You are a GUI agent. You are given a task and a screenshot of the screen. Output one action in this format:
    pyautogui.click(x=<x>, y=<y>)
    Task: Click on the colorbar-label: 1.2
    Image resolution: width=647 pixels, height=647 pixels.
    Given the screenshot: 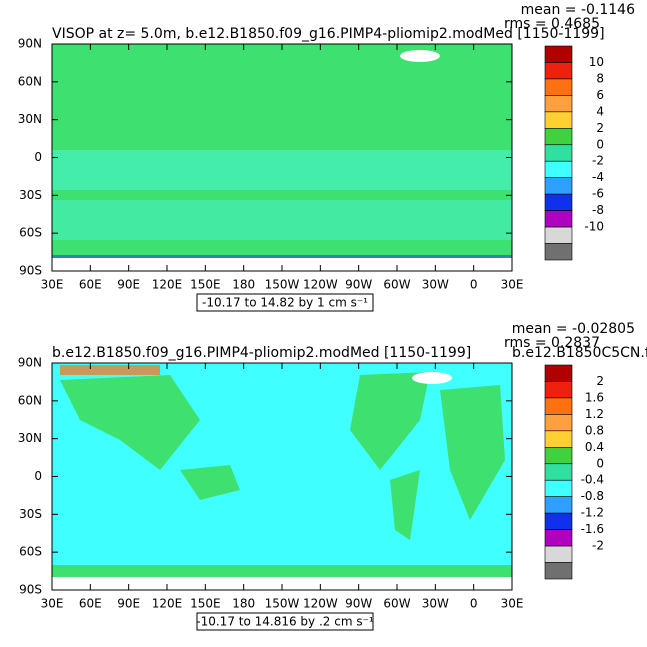 What is the action you would take?
    pyautogui.click(x=594, y=414)
    